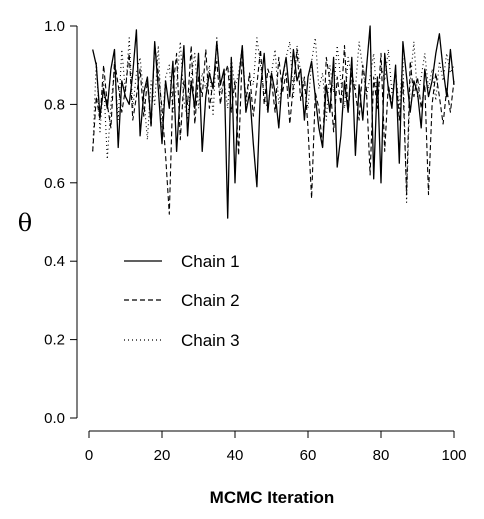 The image size is (484, 519). I want to click on y-tick-label: 1.0, so click(54, 26).